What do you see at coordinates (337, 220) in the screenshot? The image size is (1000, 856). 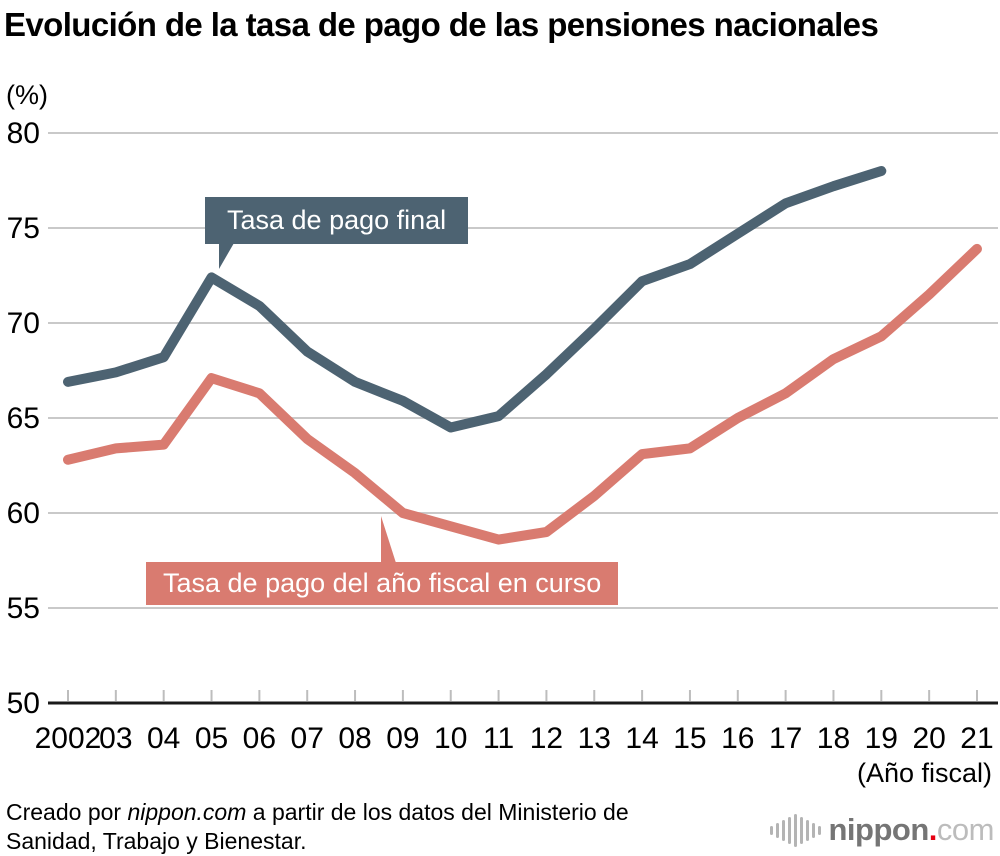 I see `callout-final-rate-label: Tasa de pago final` at bounding box center [337, 220].